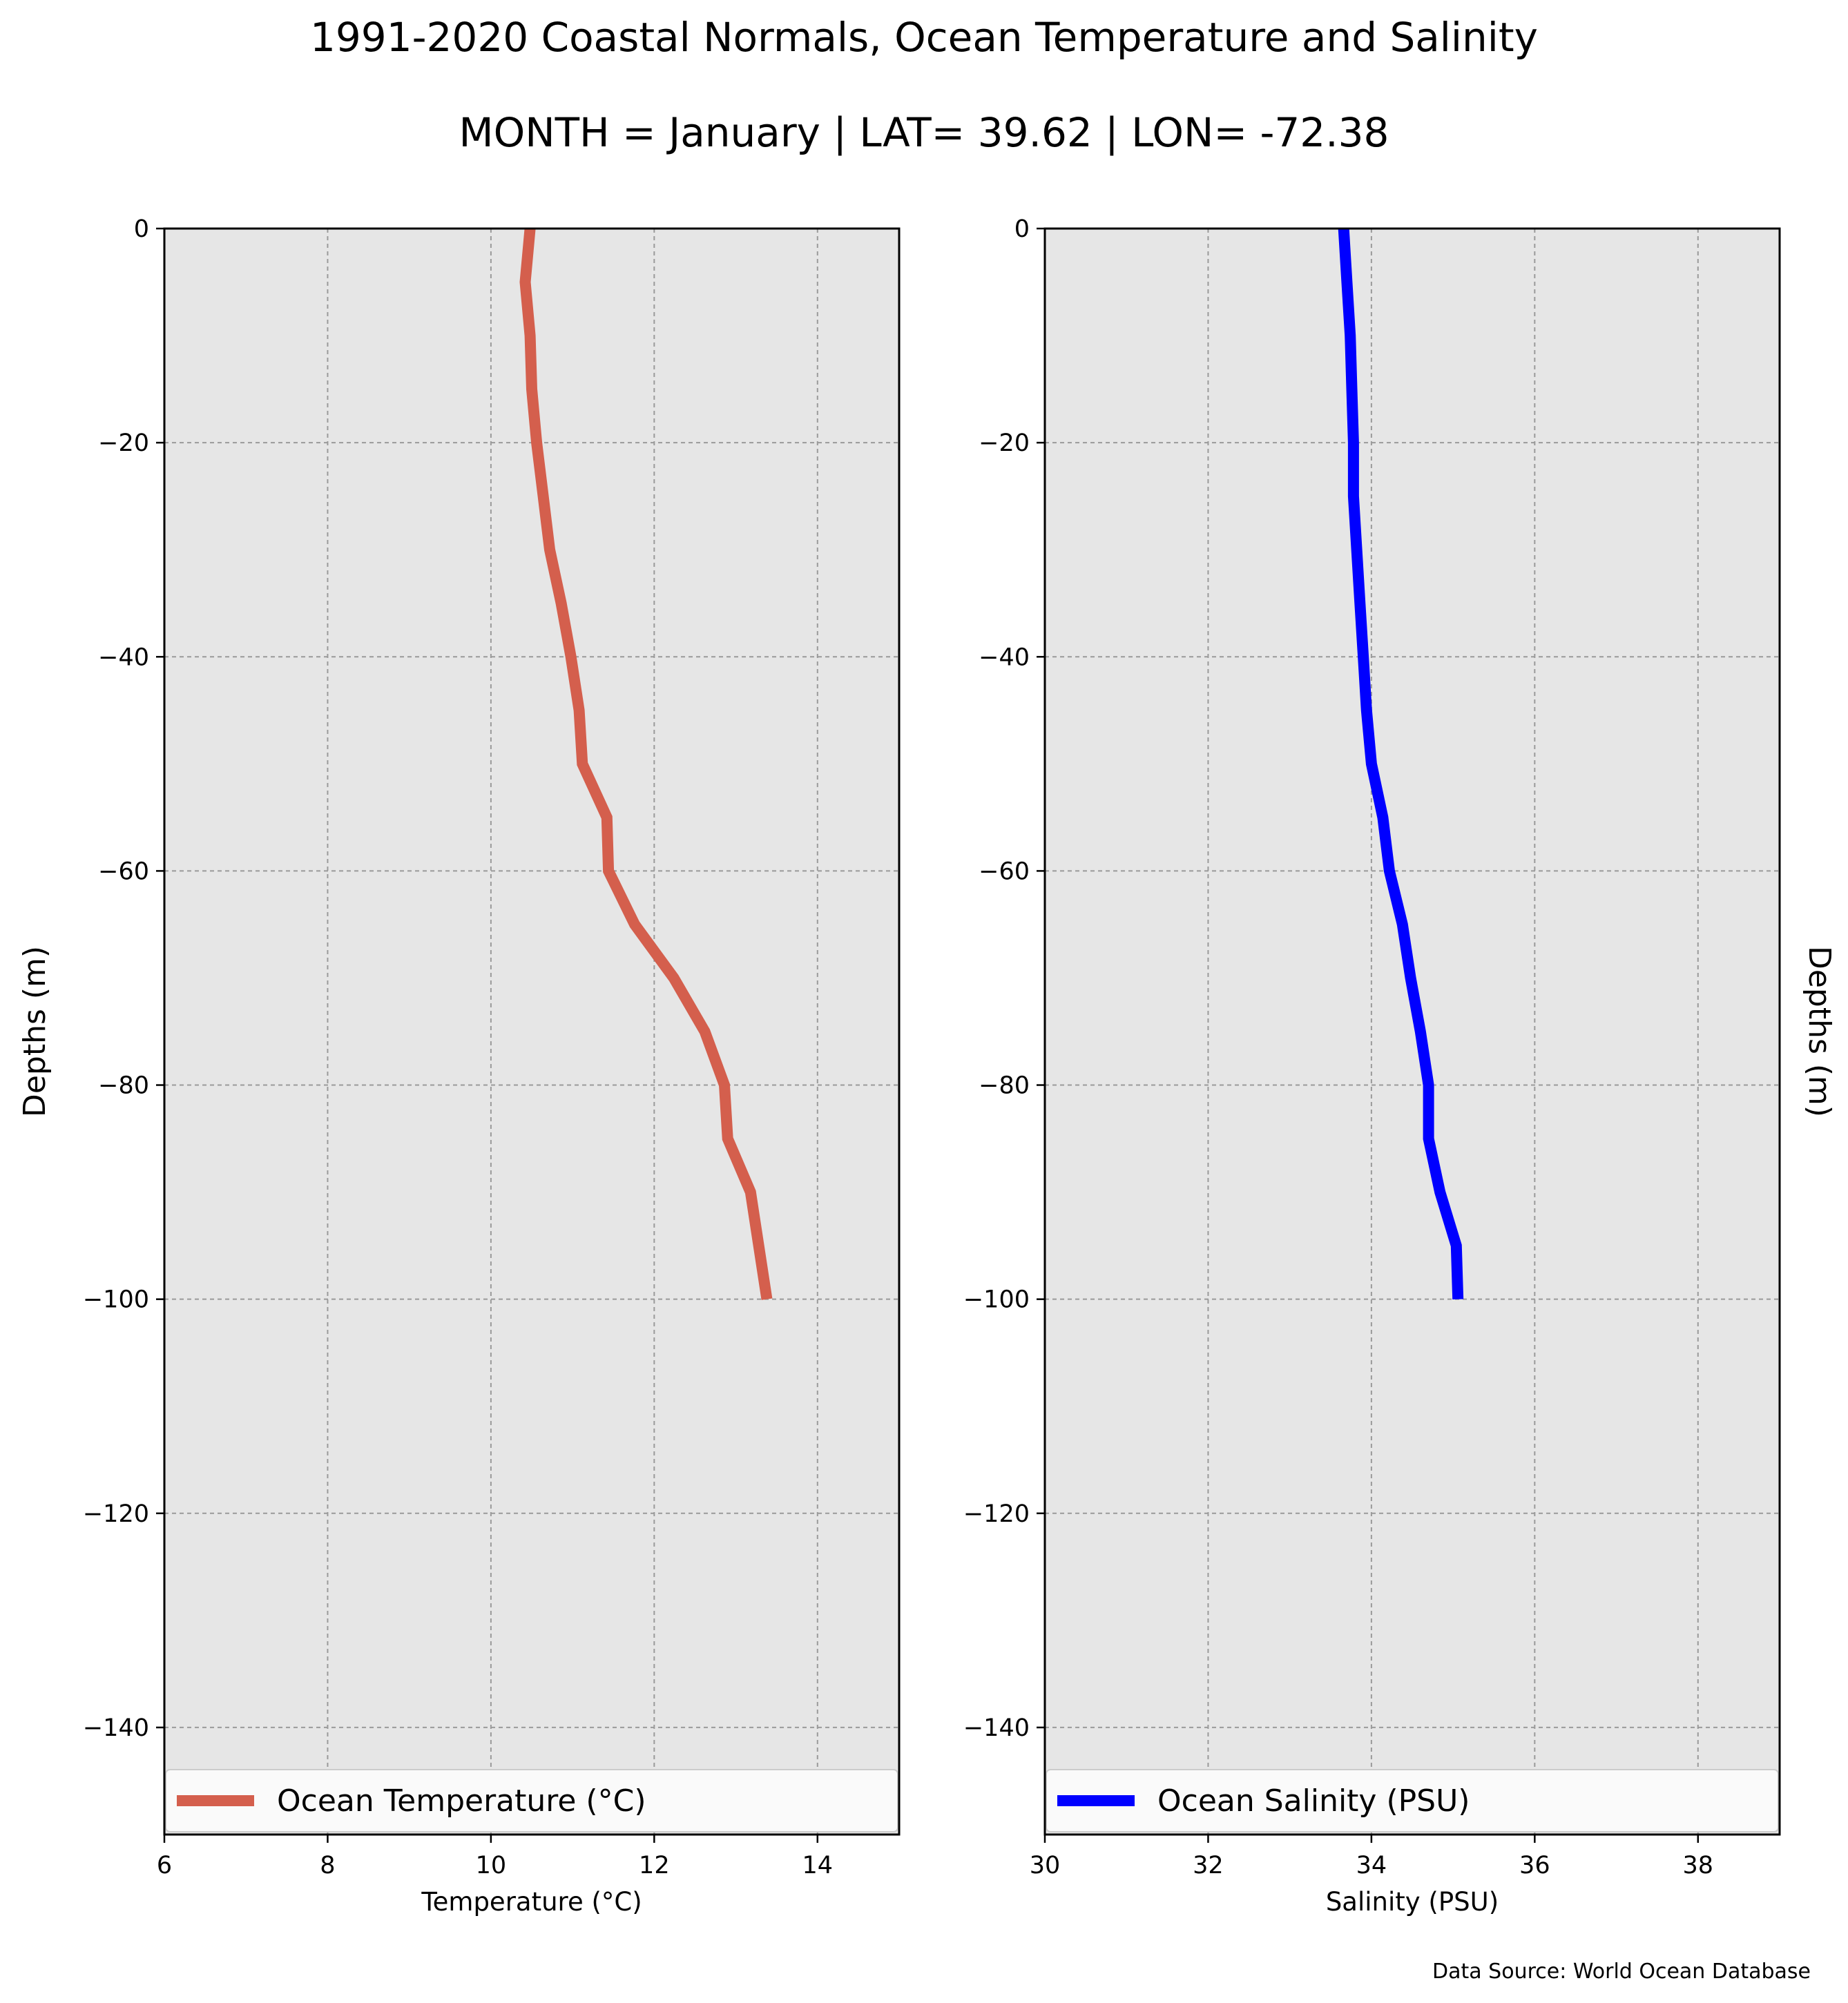 The width and height of the screenshot is (1848, 2003). Describe the element at coordinates (1371, 1865) in the screenshot. I see `x-tick-label: 34` at that location.